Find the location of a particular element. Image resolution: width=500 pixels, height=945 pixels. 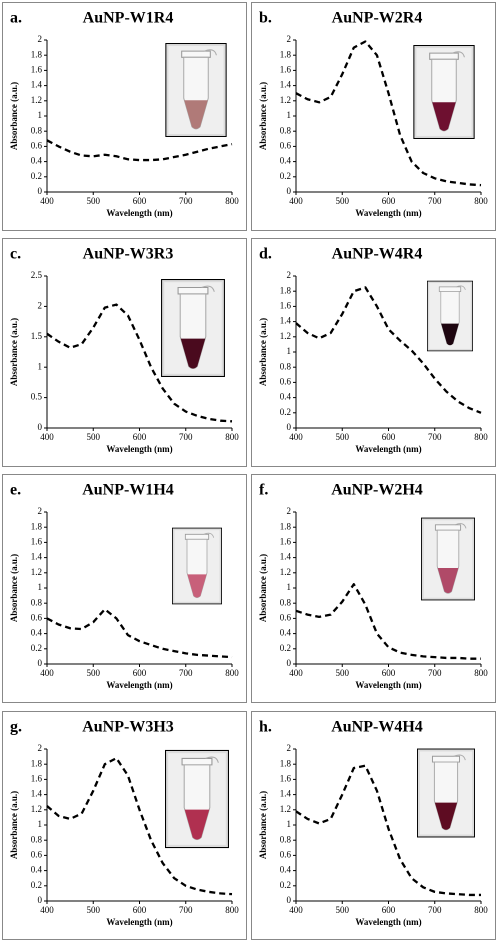

panel-label: c. is located at coordinates (15, 254).